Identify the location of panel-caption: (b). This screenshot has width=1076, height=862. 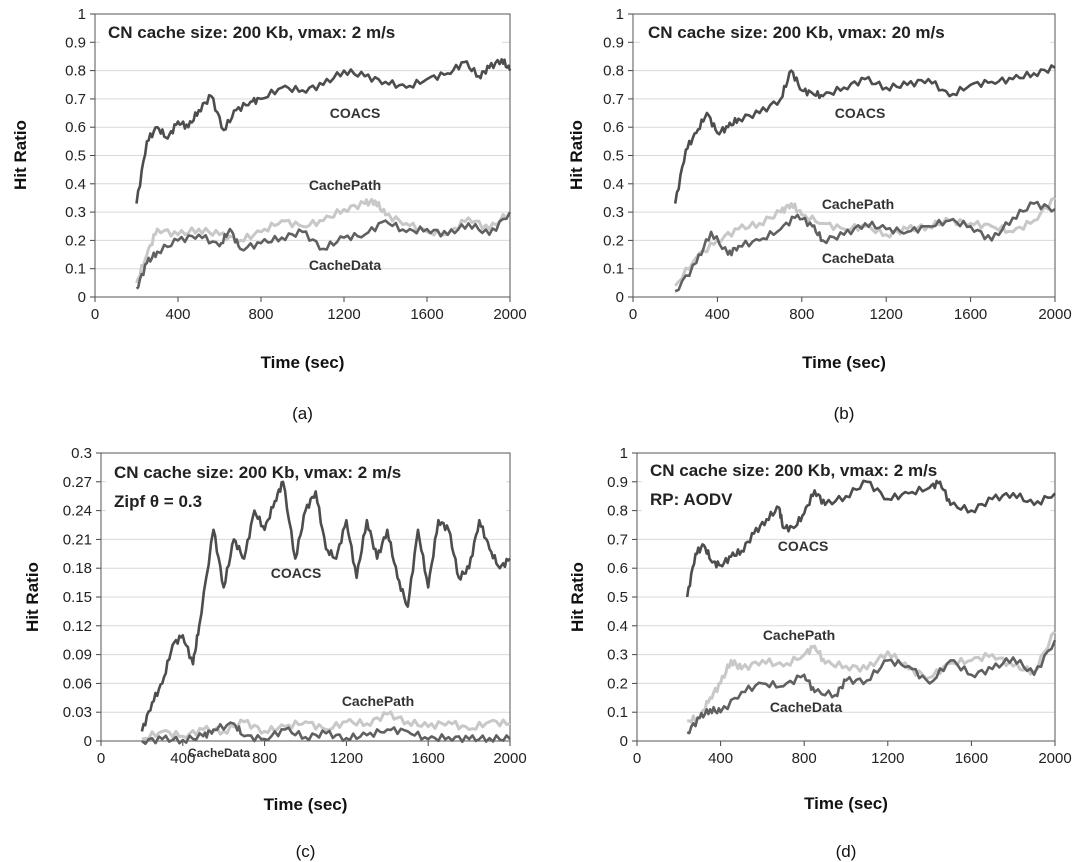
(844, 413).